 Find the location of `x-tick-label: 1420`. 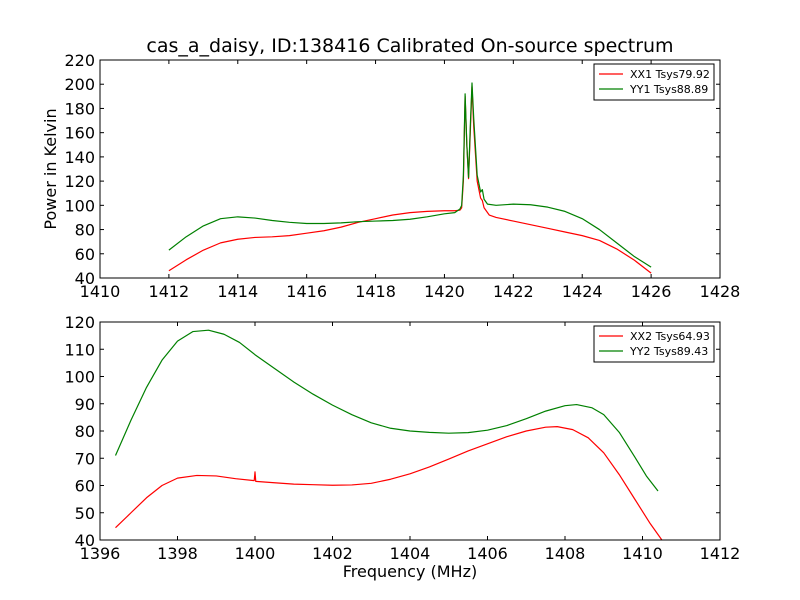

x-tick-label: 1420 is located at coordinates (444, 291).